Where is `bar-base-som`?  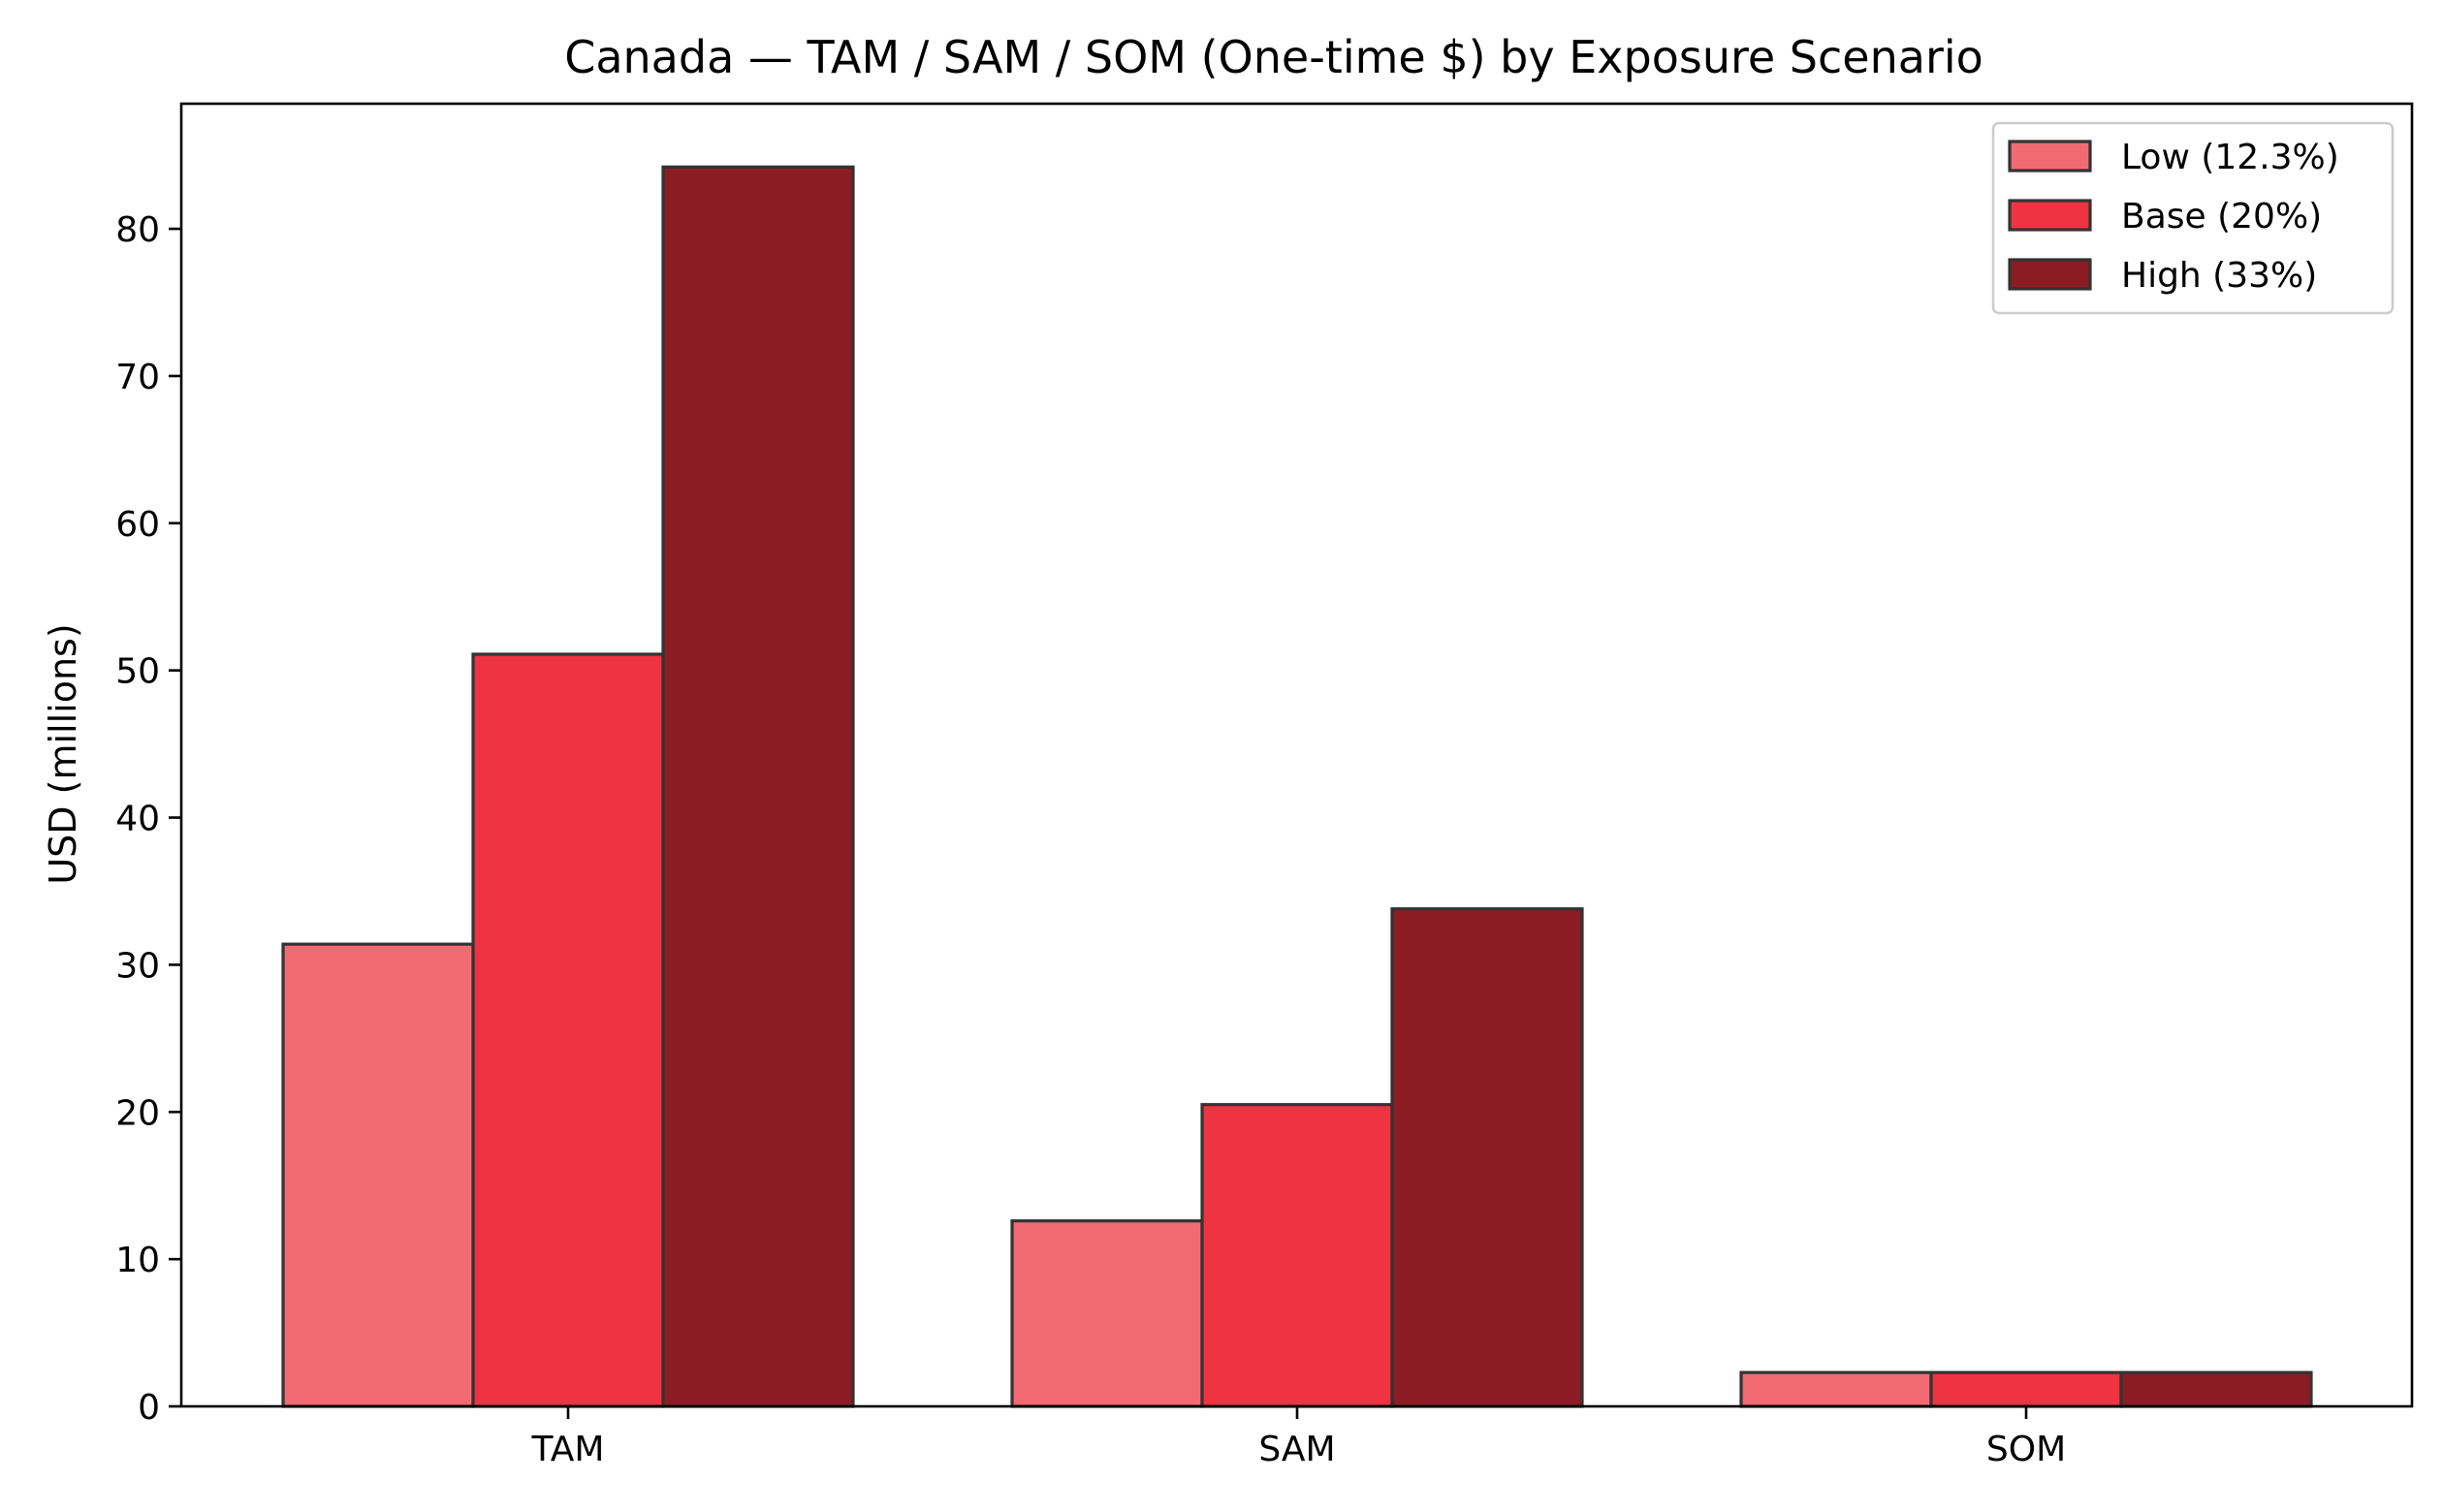
bar-base-som is located at coordinates (2026, 1389).